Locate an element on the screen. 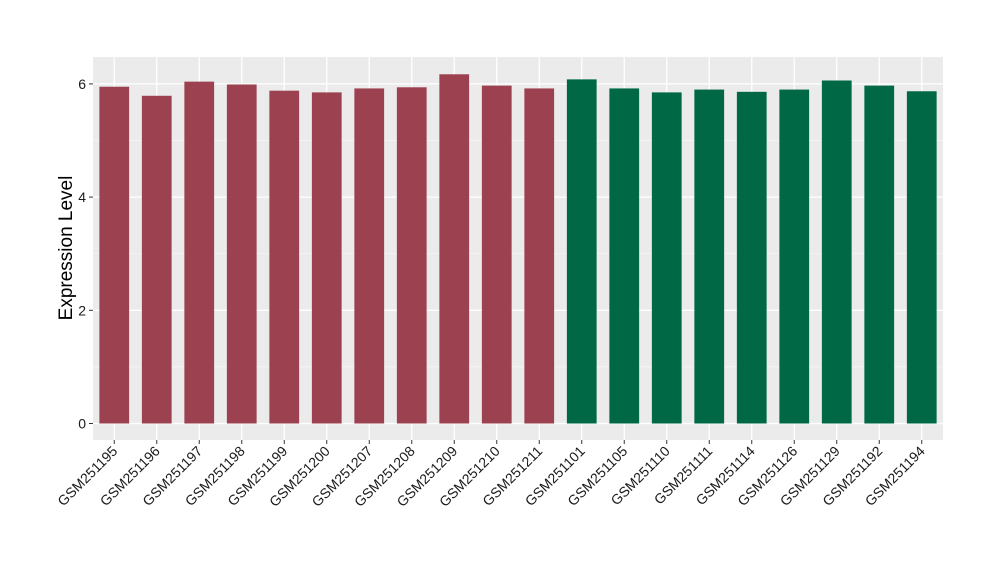  y-axis: 0 2 4 6 is located at coordinates (85, 254).